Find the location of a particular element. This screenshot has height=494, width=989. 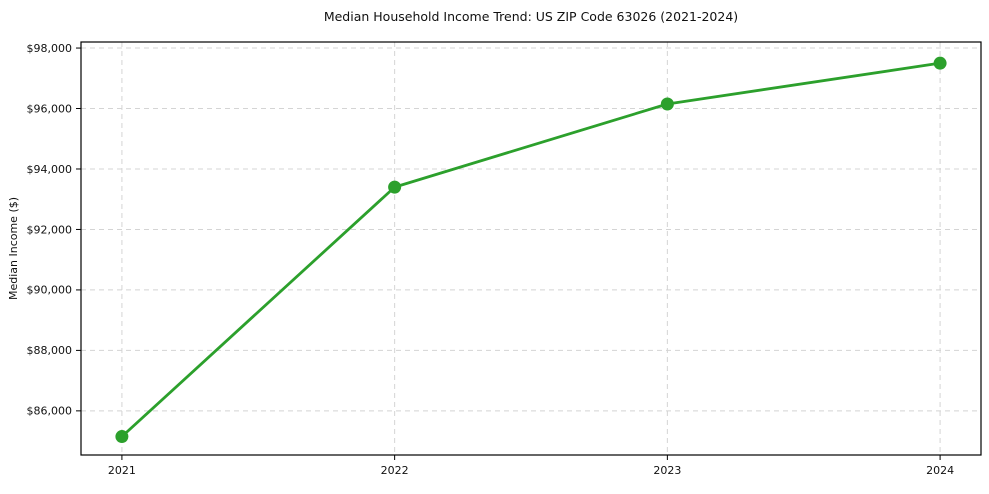

y-tick-label: $92,000 is located at coordinates (50, 229).